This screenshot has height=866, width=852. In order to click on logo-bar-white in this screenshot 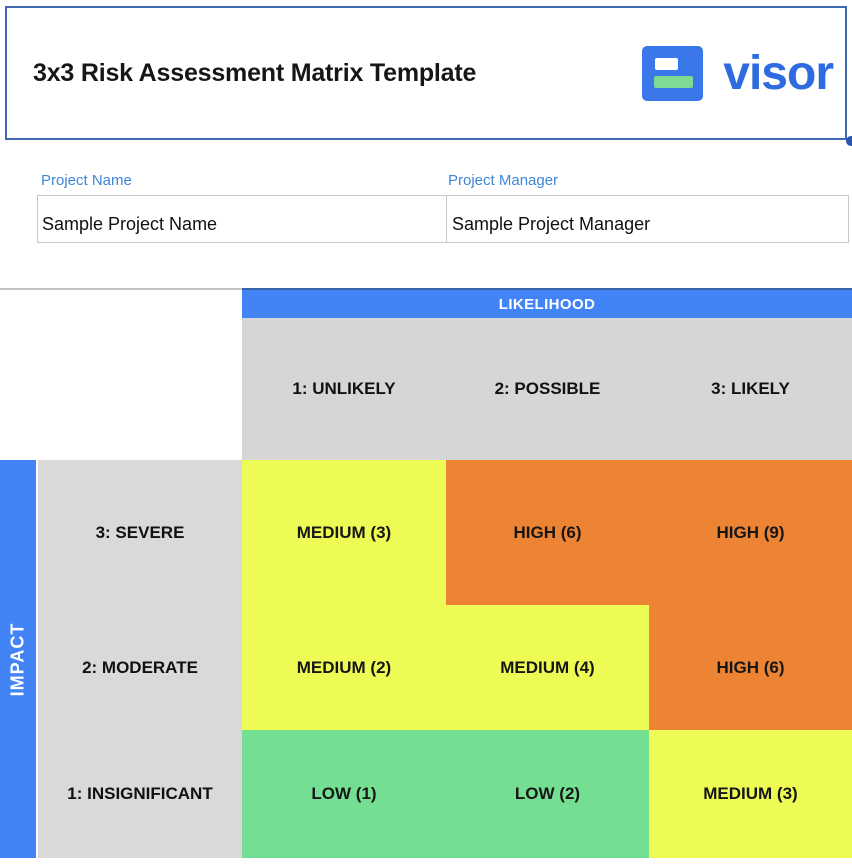, I will do `click(667, 63)`.